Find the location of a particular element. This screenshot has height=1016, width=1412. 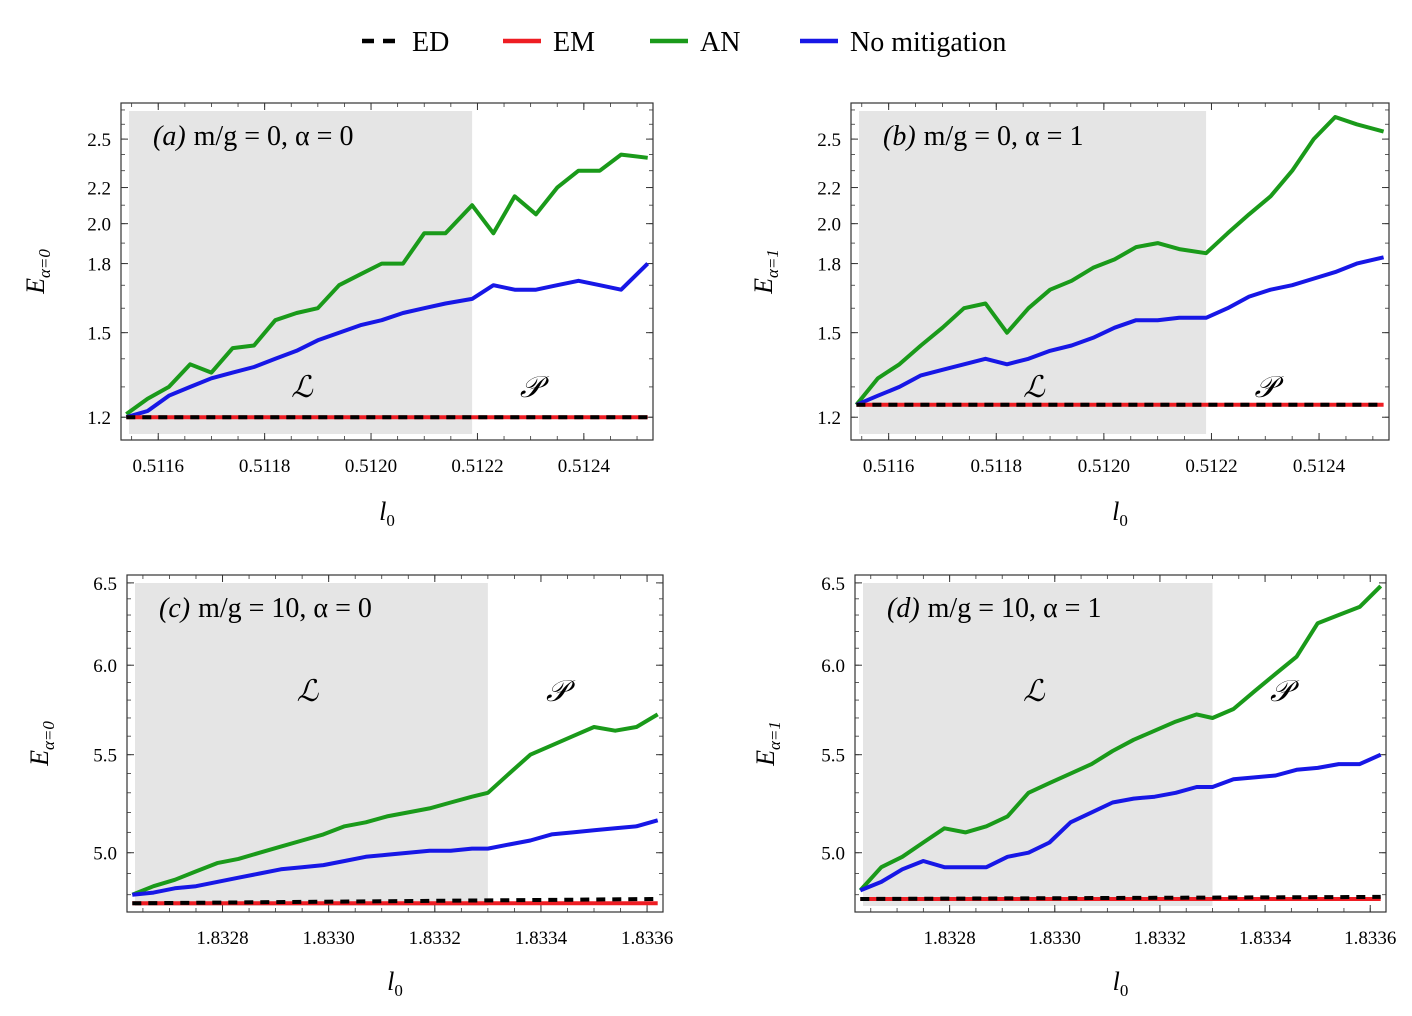

panel-label: (a) is located at coordinates (169, 136).